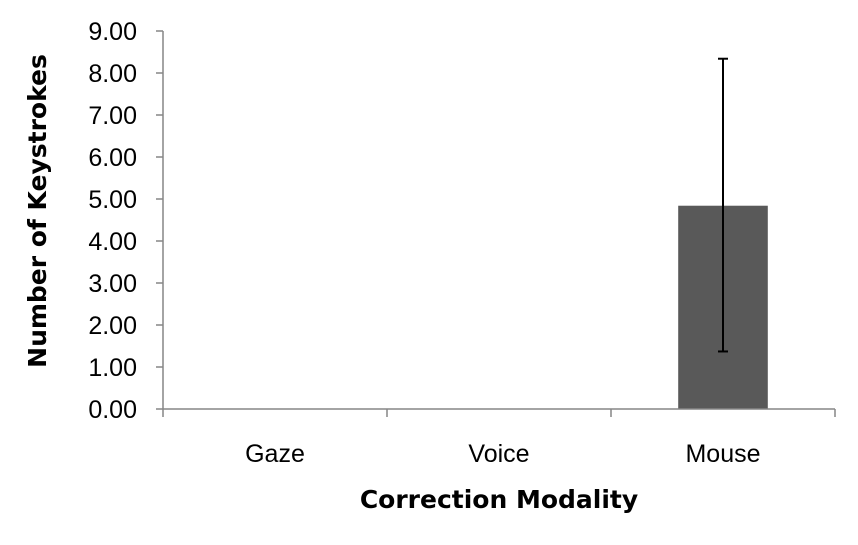 The image size is (858, 545). What do you see at coordinates (112, 326) in the screenshot?
I see `y-tick-label: 2.00` at bounding box center [112, 326].